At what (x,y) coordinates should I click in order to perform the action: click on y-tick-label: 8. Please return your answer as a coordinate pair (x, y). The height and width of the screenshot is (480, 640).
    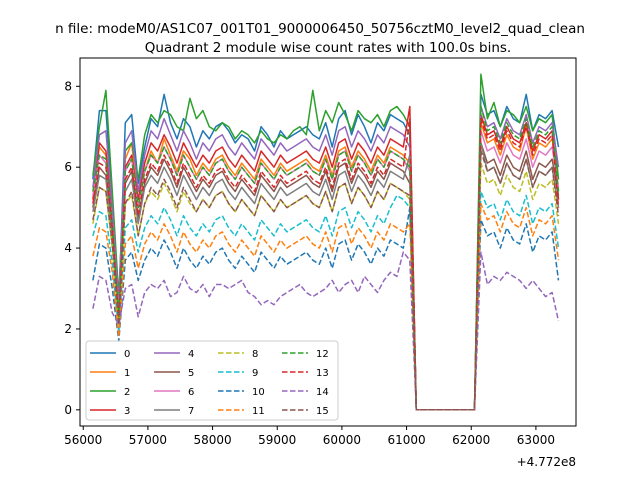
    Looking at the image, I should click on (68, 86).